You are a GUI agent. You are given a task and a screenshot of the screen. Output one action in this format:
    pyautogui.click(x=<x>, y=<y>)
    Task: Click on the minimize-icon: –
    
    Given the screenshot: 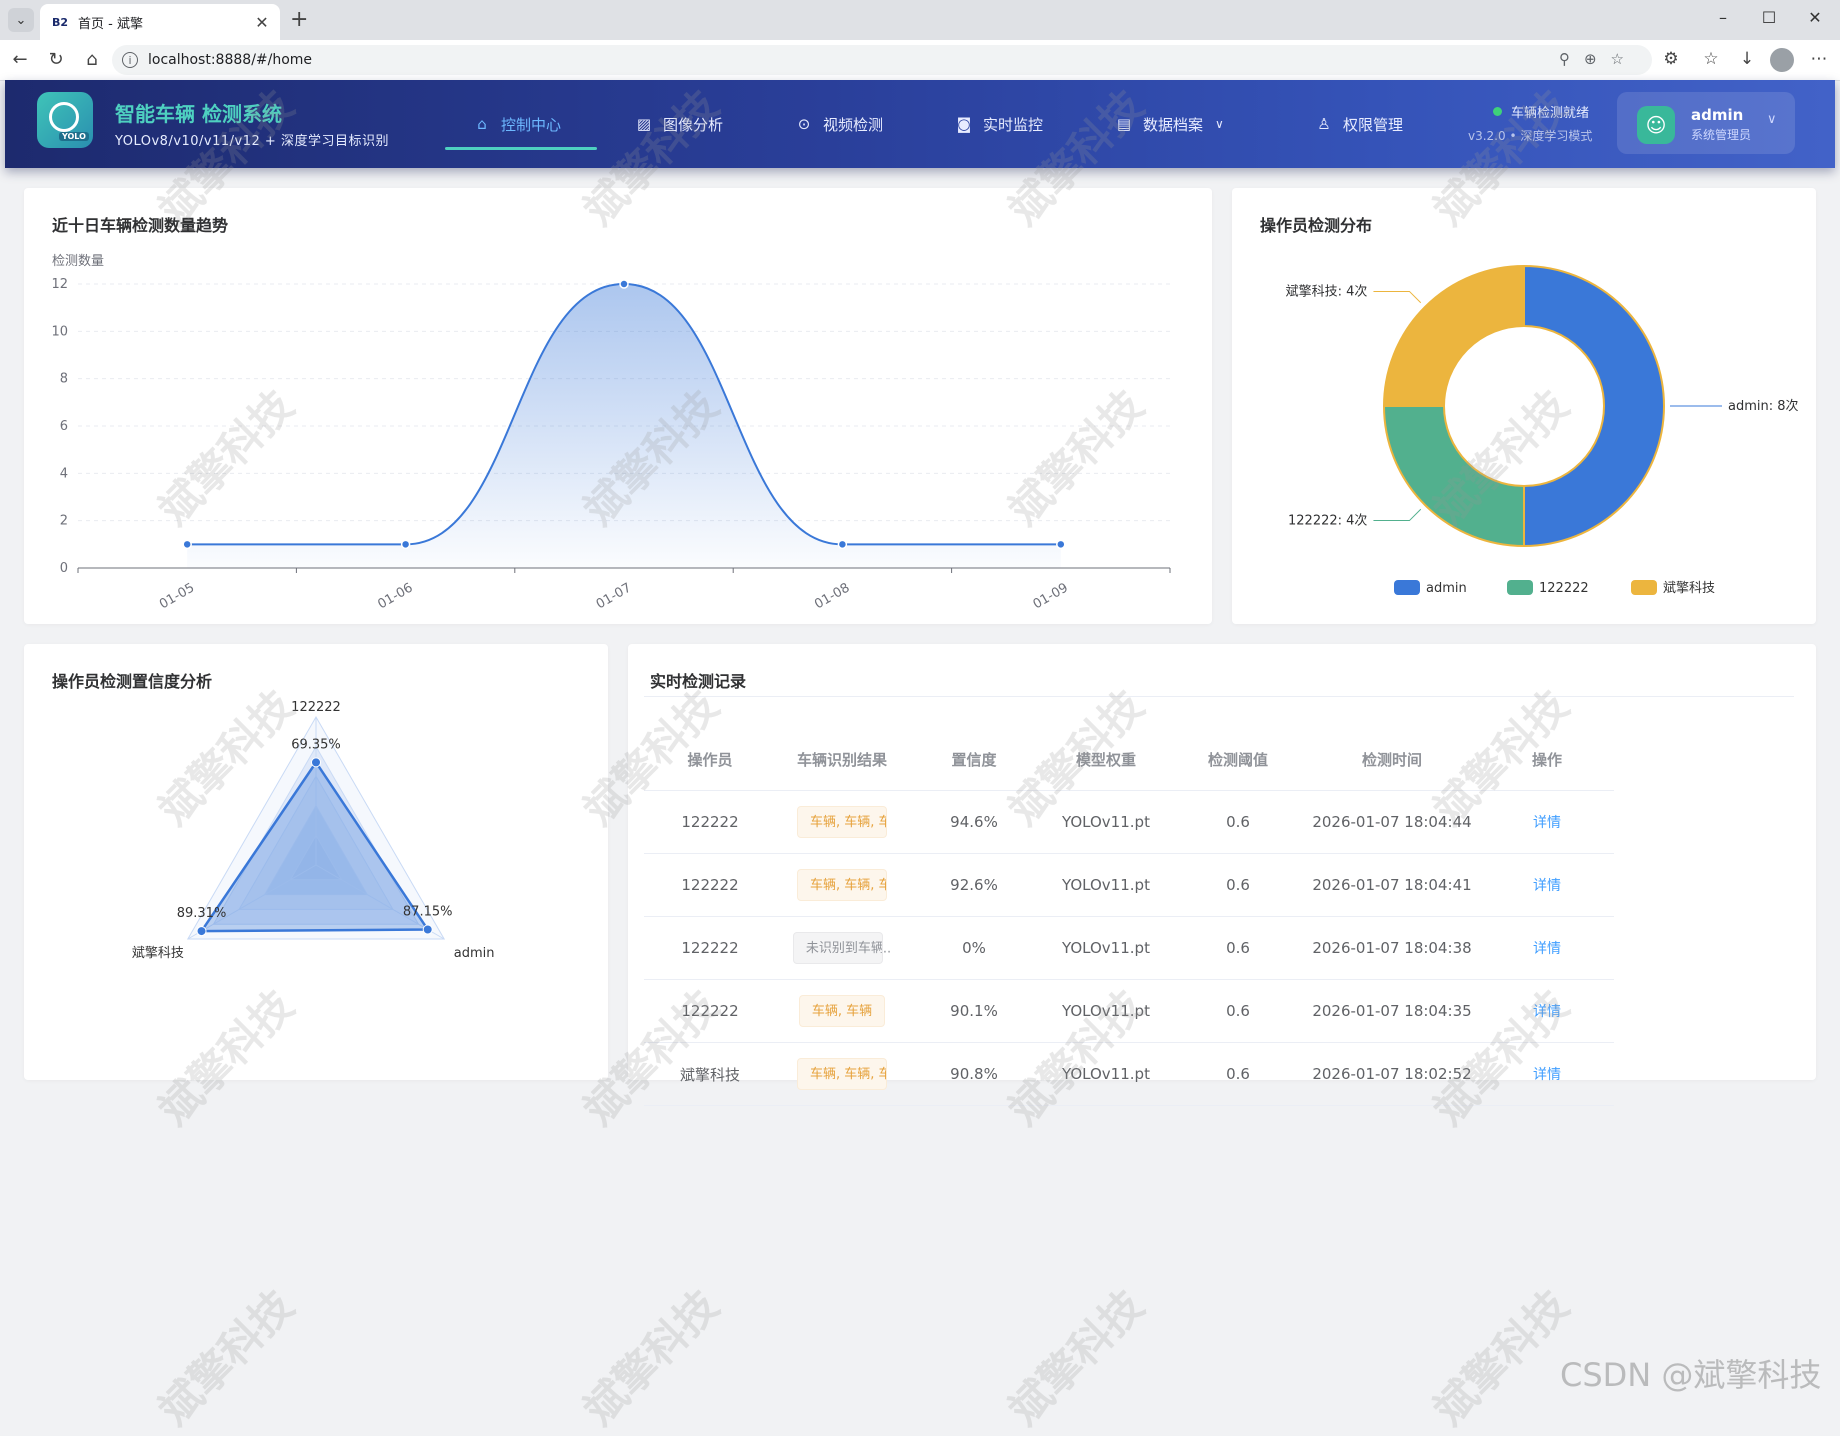 What is the action you would take?
    pyautogui.click(x=1723, y=17)
    